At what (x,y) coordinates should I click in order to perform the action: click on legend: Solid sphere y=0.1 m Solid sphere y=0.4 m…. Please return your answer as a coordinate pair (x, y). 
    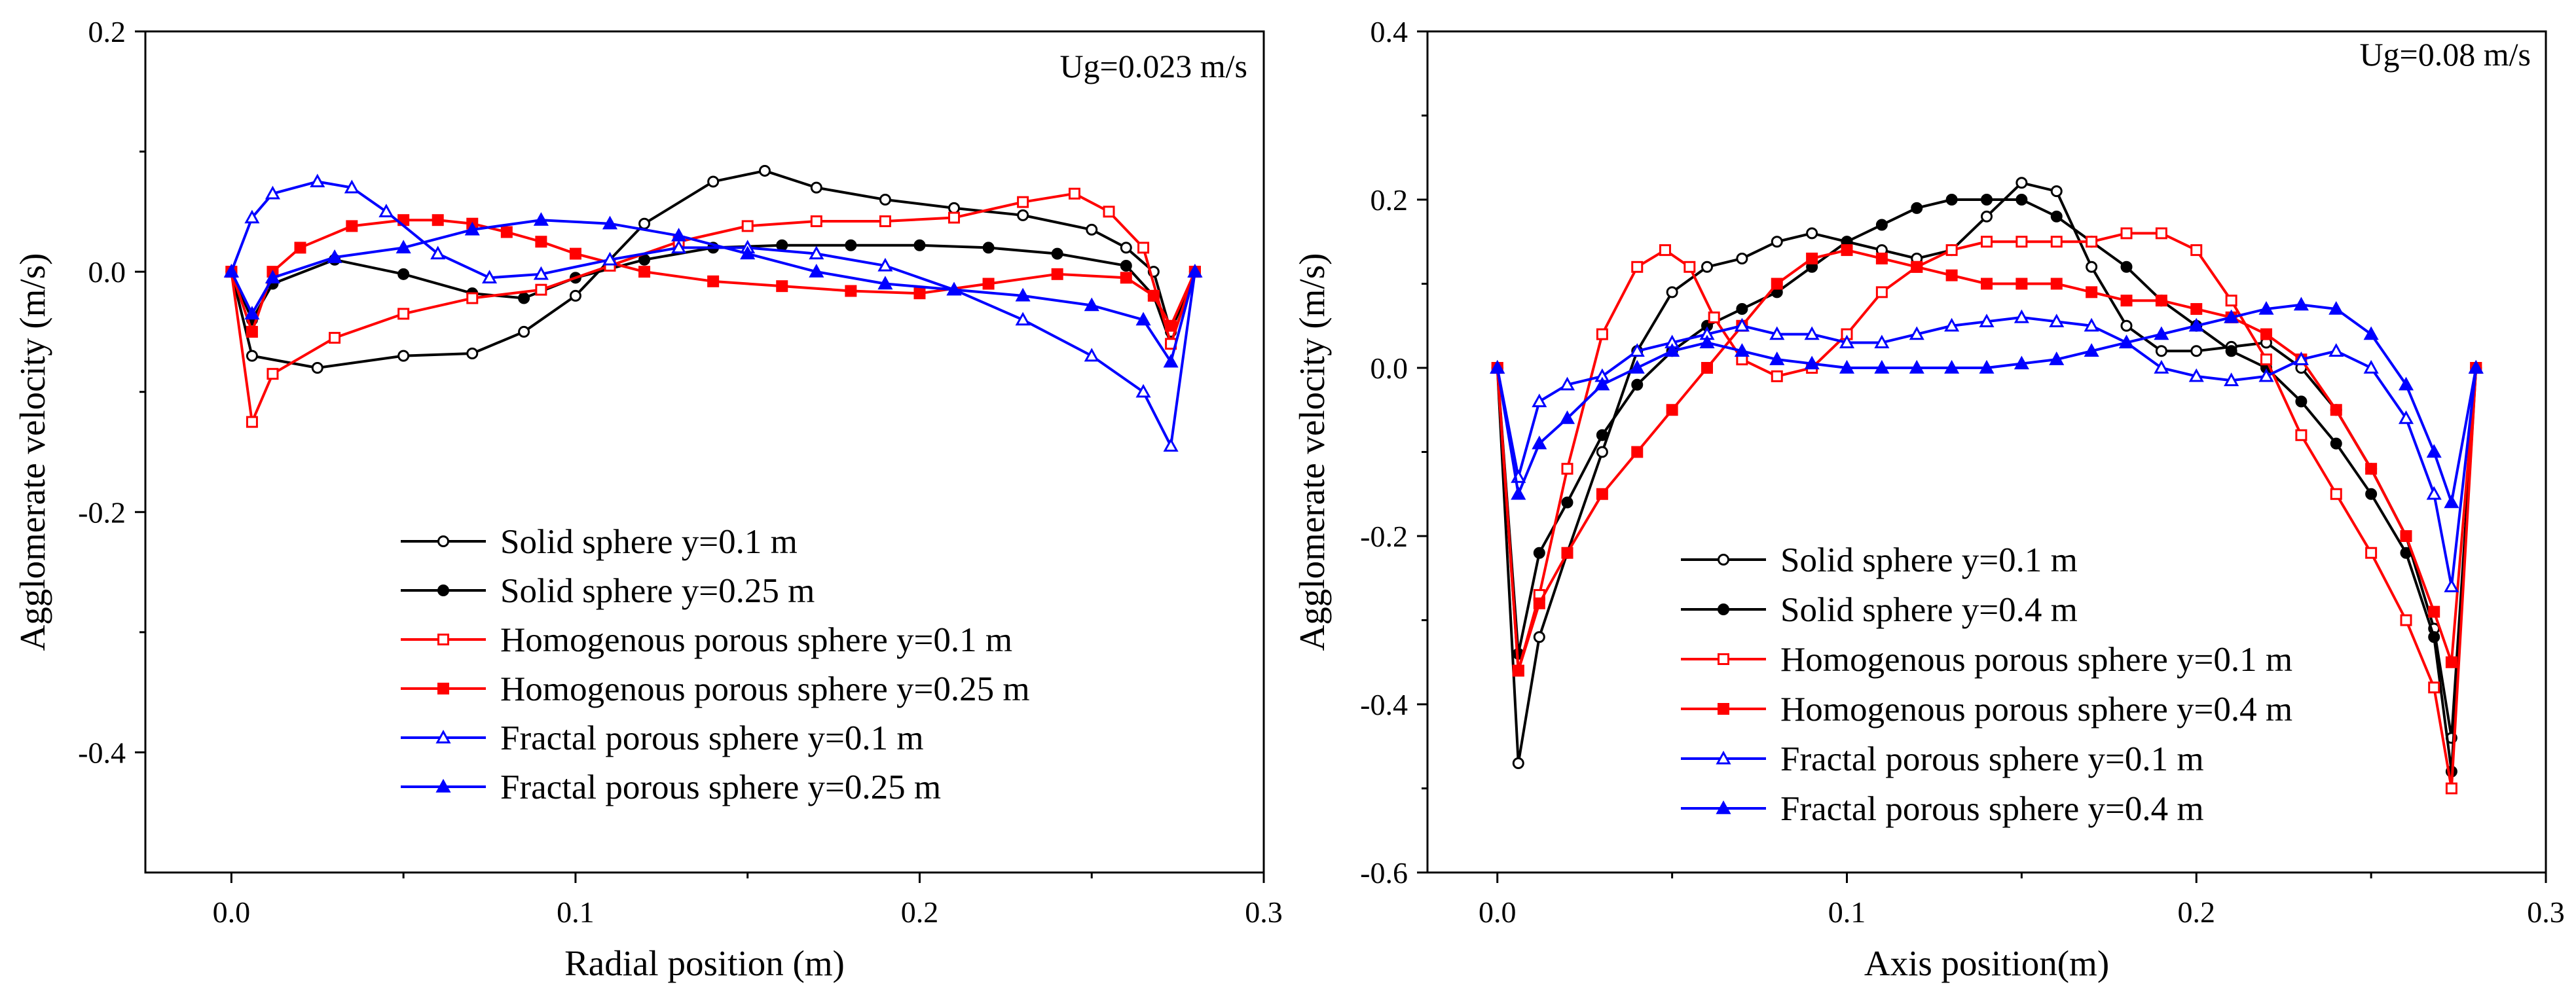
    Looking at the image, I should click on (1986, 684).